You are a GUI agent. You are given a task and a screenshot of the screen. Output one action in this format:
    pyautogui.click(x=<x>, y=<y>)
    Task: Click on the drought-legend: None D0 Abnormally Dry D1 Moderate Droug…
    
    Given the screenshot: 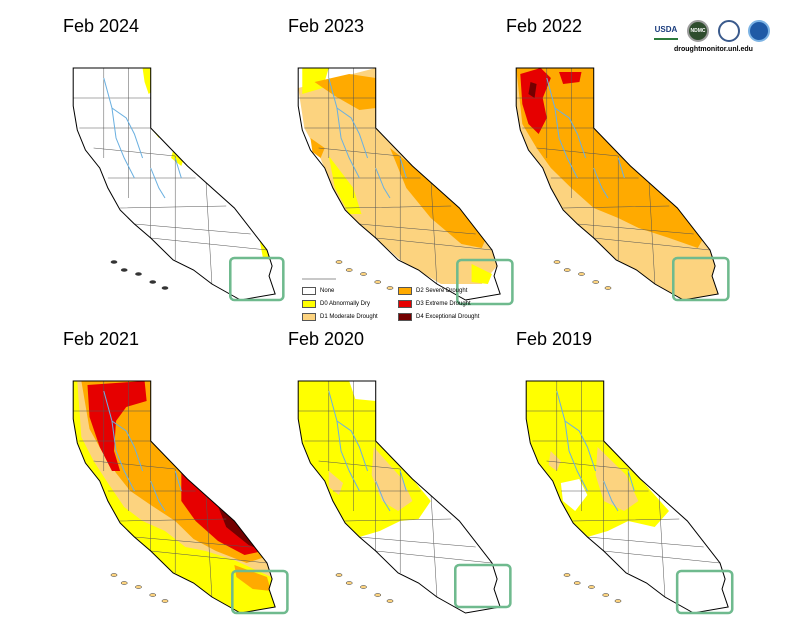 What is the action you would take?
    pyautogui.click(x=412, y=301)
    